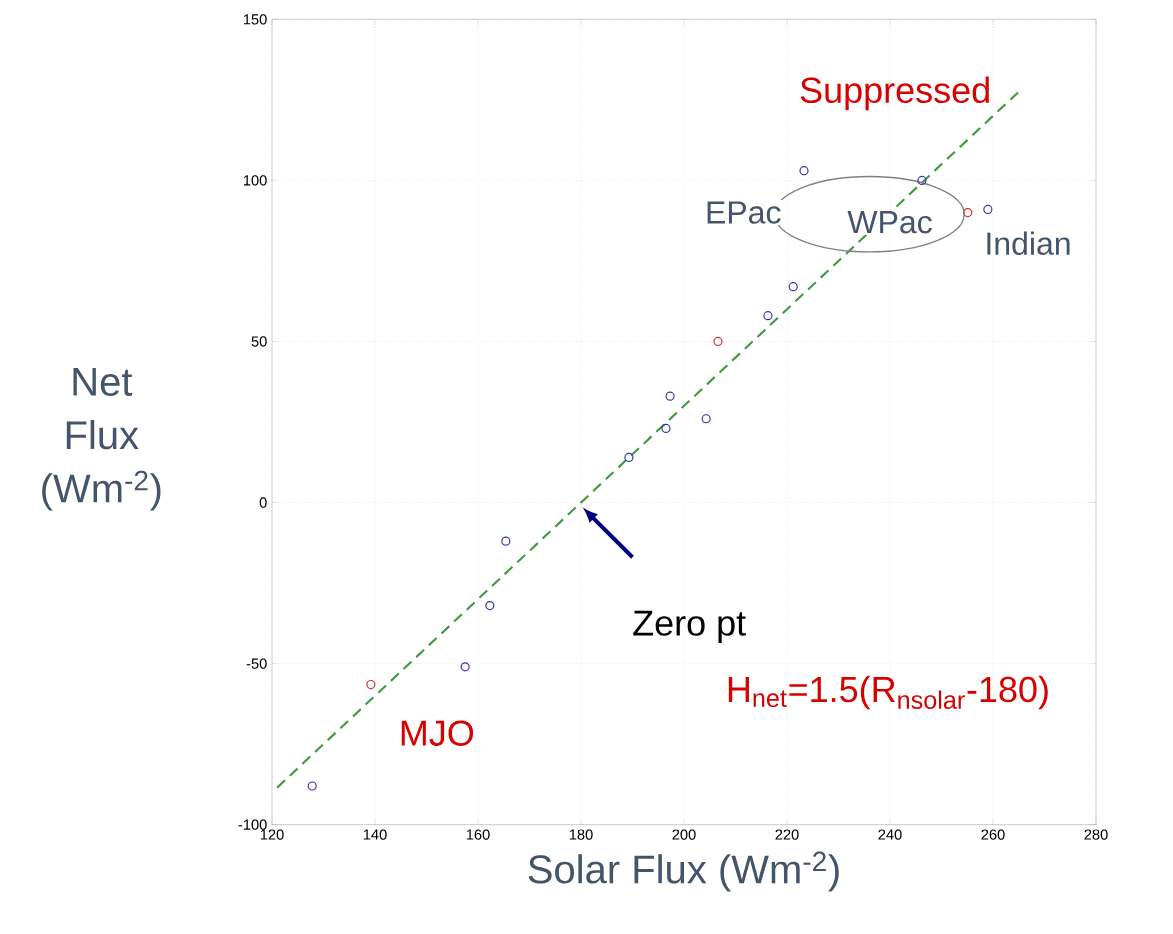 The width and height of the screenshot is (1173, 934). What do you see at coordinates (272, 834) in the screenshot?
I see `x-tick-label: 120` at bounding box center [272, 834].